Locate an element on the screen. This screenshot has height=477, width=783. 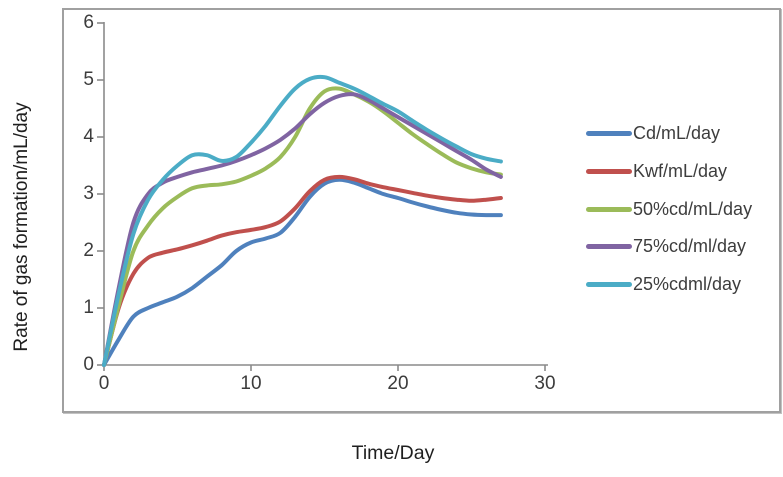
legend-item: Kwf/mL/day is located at coordinates (656, 171).